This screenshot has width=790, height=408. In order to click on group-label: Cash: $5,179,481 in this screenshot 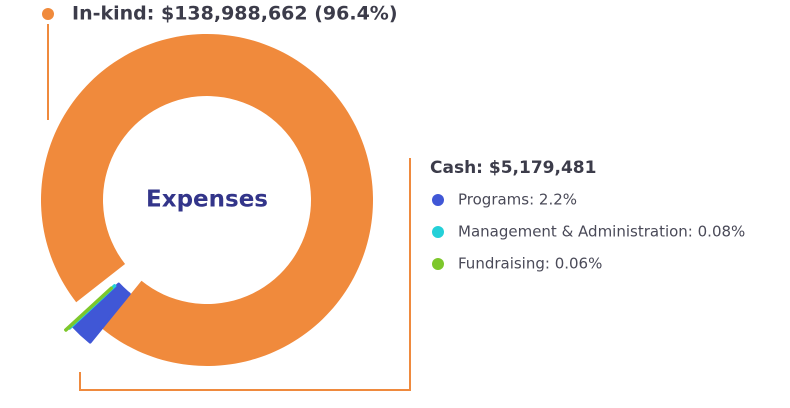, I will do `click(513, 168)`.